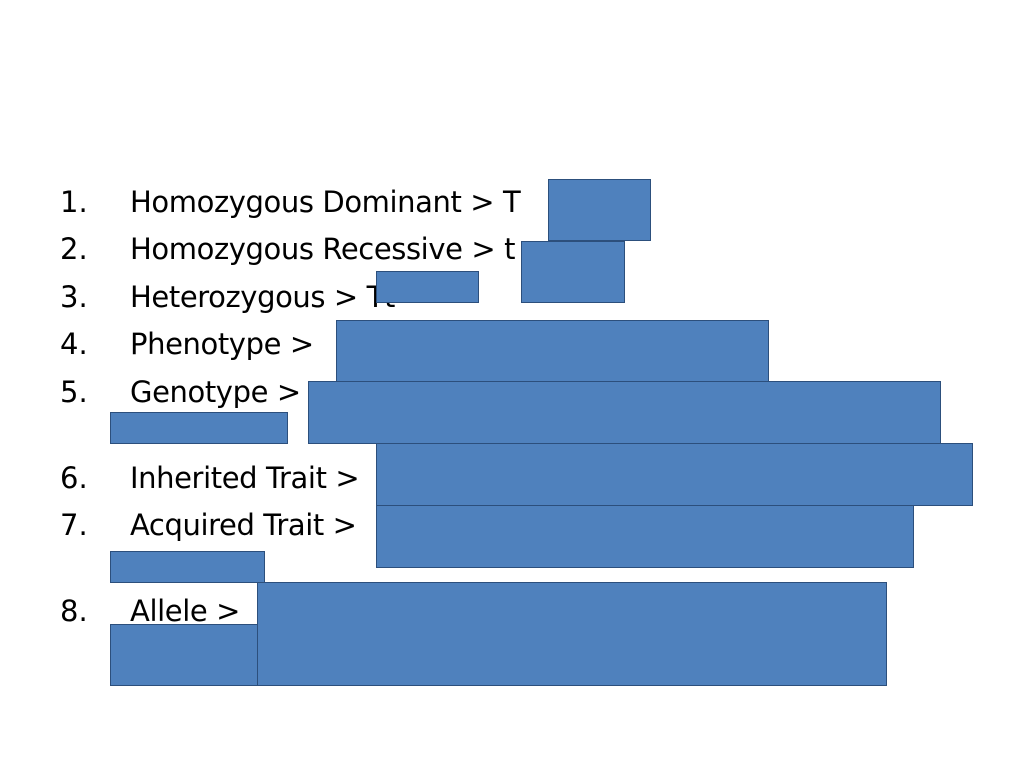  What do you see at coordinates (222, 344) in the screenshot?
I see `list-text: Phenotype >` at bounding box center [222, 344].